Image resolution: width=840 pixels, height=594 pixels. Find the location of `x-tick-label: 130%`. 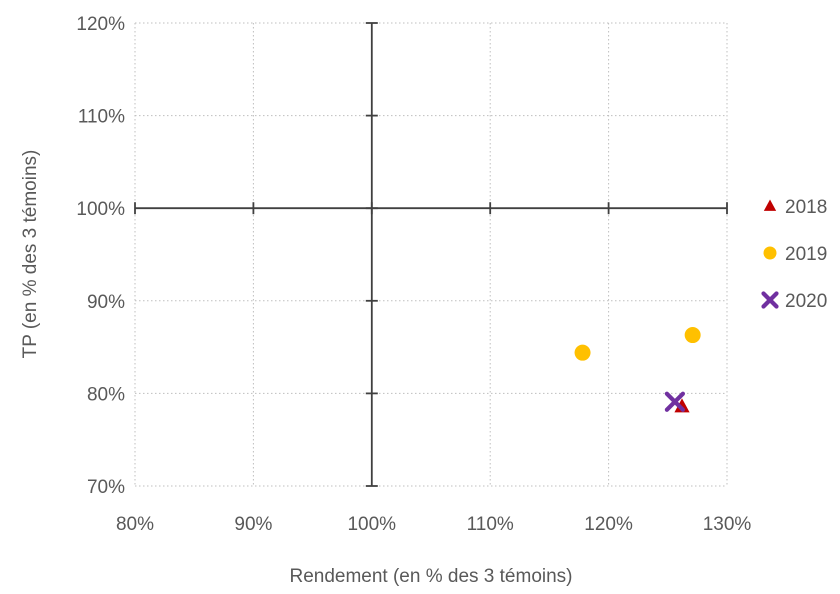

x-tick-label: 130% is located at coordinates (727, 524).